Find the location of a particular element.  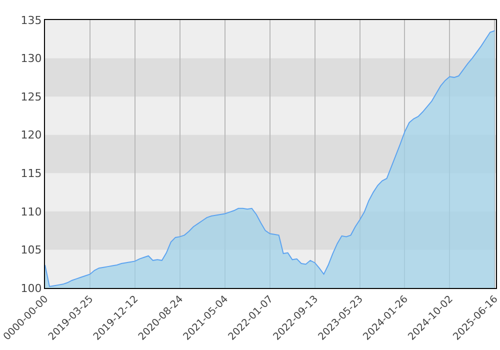

y-tick-label: 100 is located at coordinates (31, 288).